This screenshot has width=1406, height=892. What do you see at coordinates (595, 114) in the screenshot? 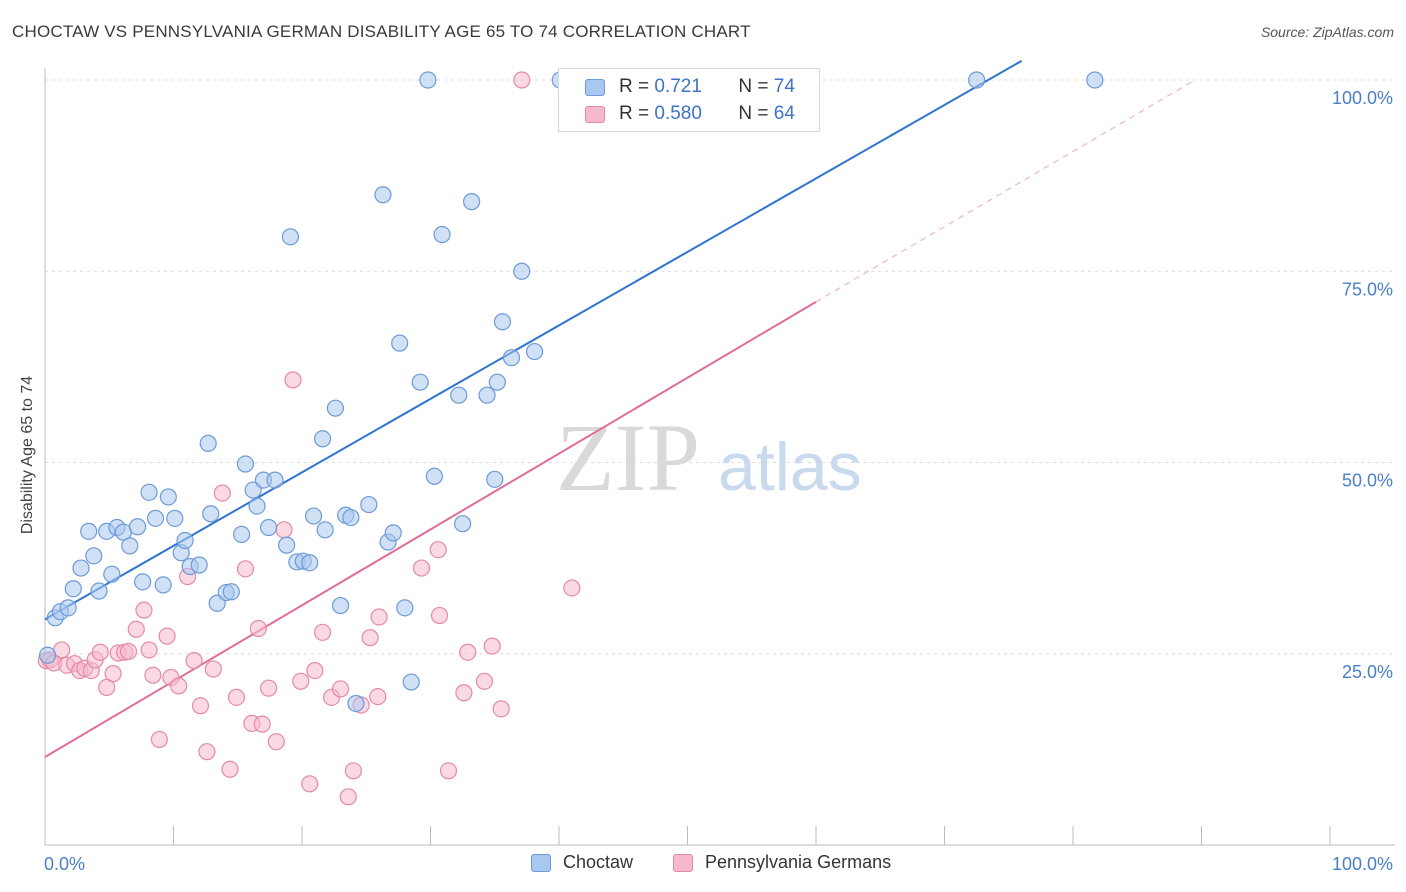
I see `legend-swatch-pennsylvania-germans` at bounding box center [595, 114].